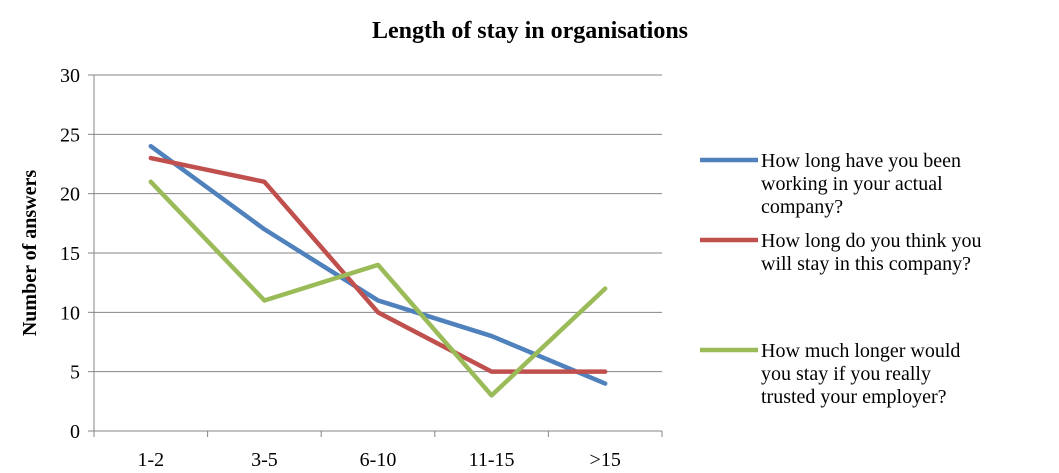 This screenshot has height=473, width=1059. Describe the element at coordinates (70, 195) in the screenshot. I see `y-tick-label: 20` at that location.